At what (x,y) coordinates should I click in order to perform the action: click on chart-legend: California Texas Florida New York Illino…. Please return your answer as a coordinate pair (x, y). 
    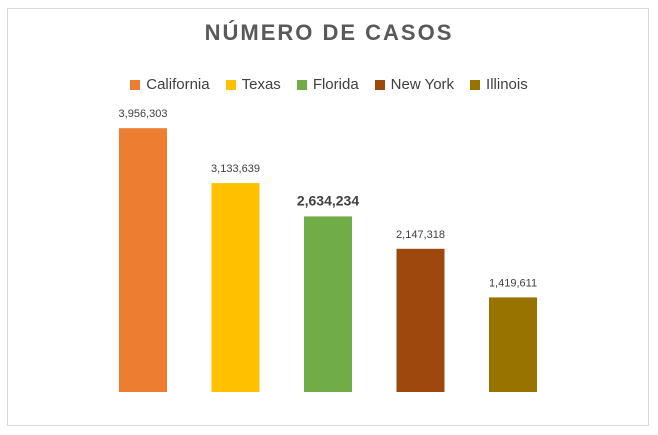
    Looking at the image, I should click on (329, 84).